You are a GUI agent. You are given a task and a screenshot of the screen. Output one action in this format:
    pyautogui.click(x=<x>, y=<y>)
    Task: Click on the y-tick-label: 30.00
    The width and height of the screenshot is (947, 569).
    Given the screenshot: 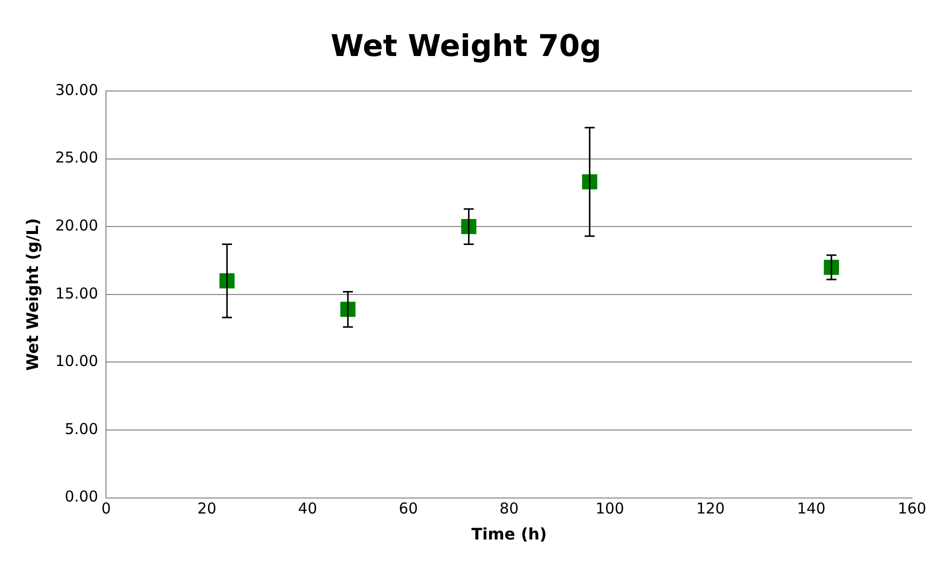 What is the action you would take?
    pyautogui.click(x=76, y=89)
    